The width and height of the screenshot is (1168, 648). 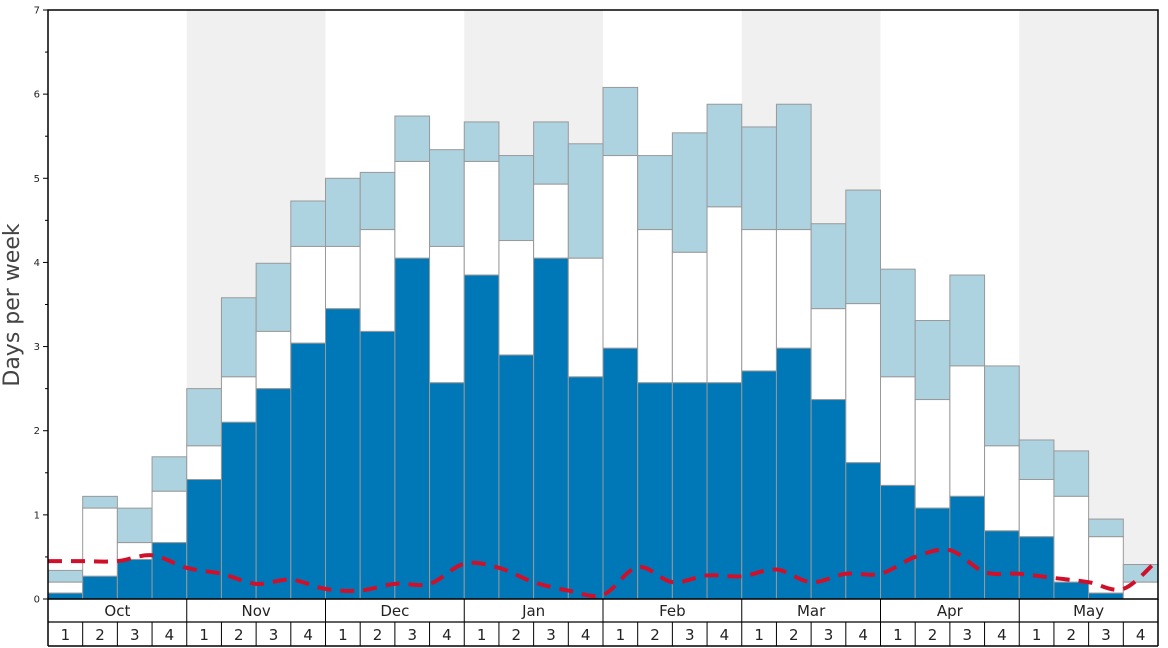 I want to click on month-label: Jan, so click(x=533, y=611).